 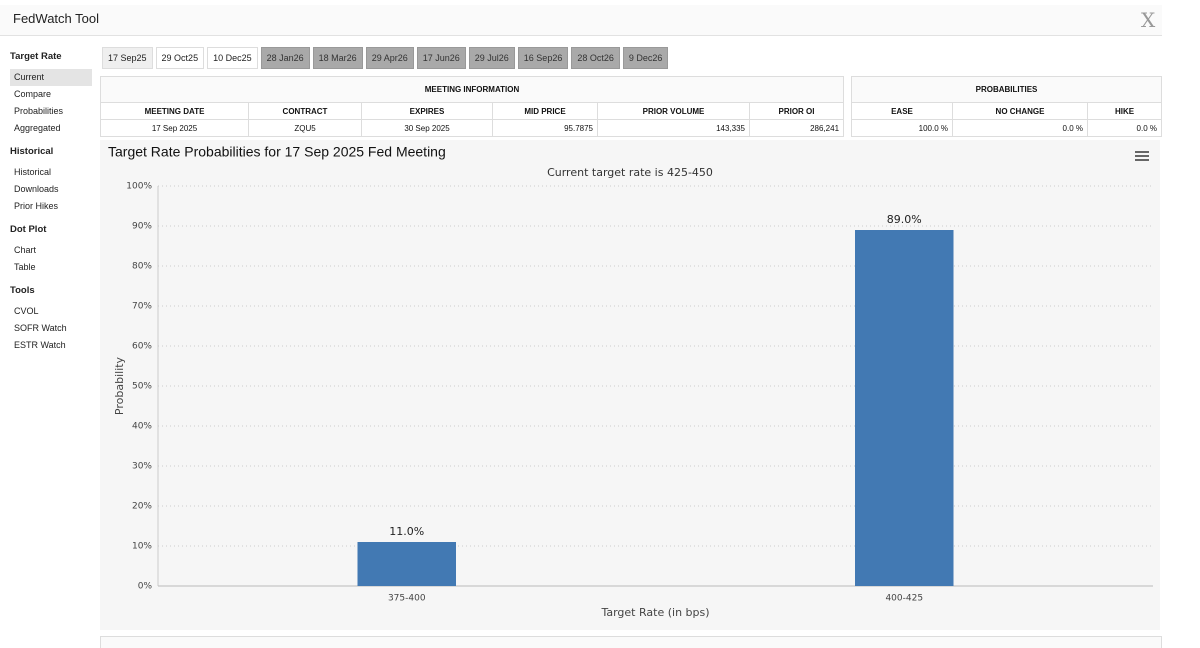 I want to click on cell: 95.7875, so click(x=545, y=128).